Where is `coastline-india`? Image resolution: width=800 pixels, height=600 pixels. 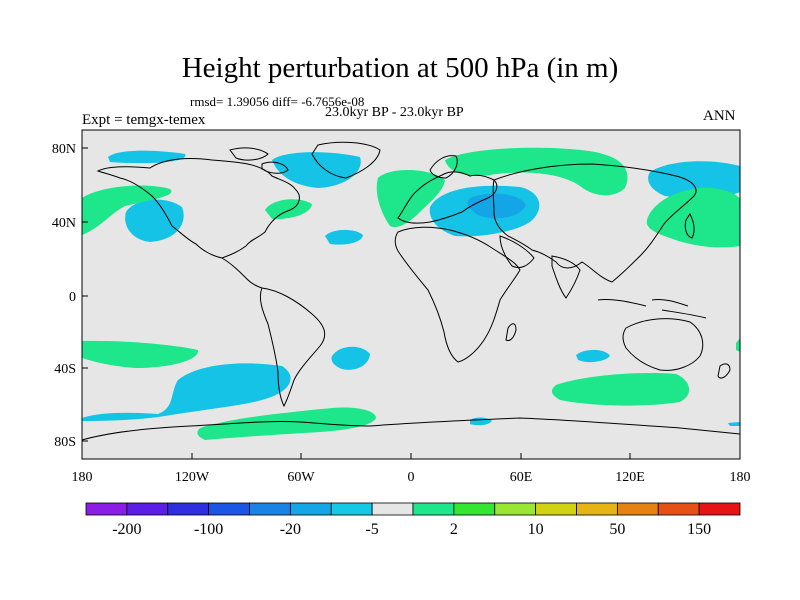 coastline-india is located at coordinates (566, 277).